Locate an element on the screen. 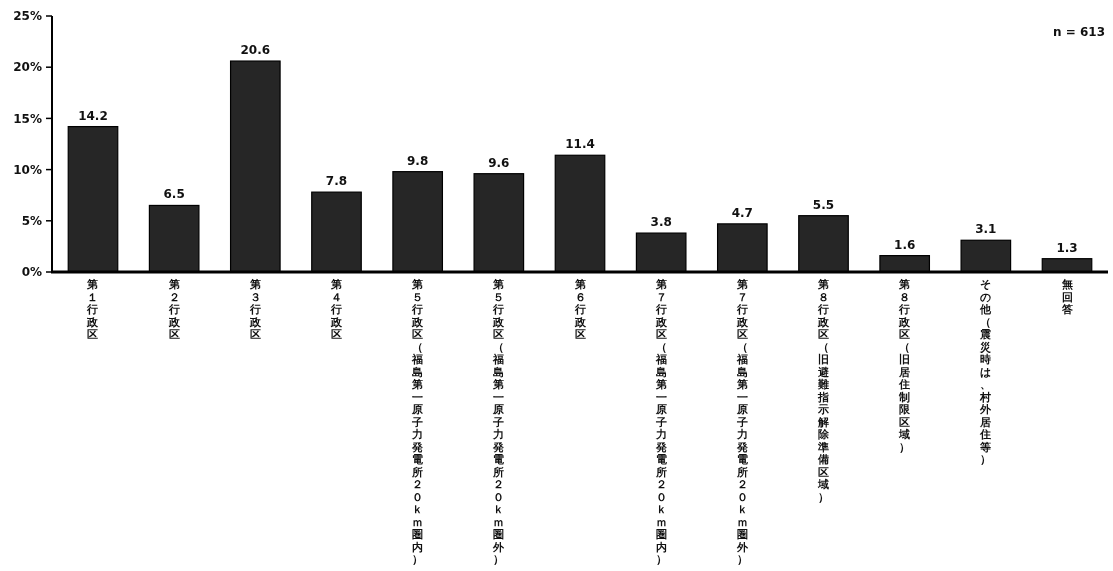  y-tick-label: 15% is located at coordinates (27, 118).